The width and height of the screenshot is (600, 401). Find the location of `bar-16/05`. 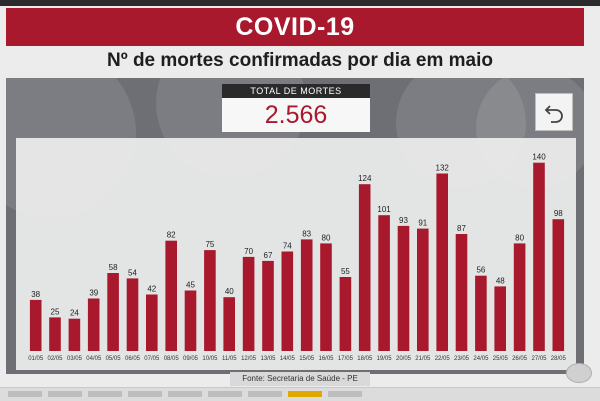

bar-16/05 is located at coordinates (326, 297).